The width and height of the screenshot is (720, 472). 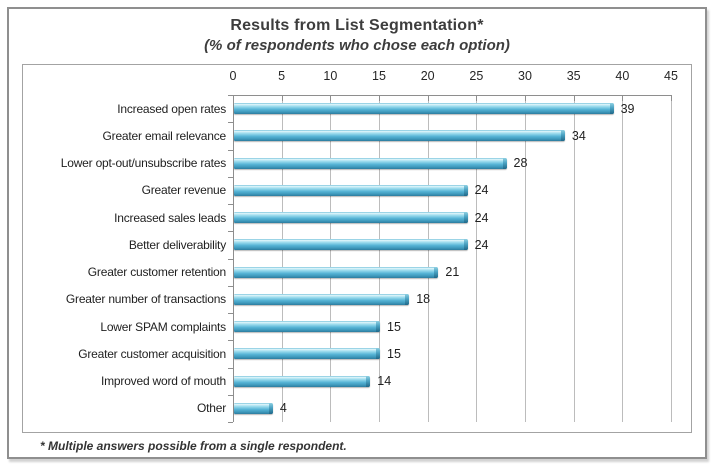 I want to click on category-label: Lower SPAM complaints, so click(x=163, y=326).